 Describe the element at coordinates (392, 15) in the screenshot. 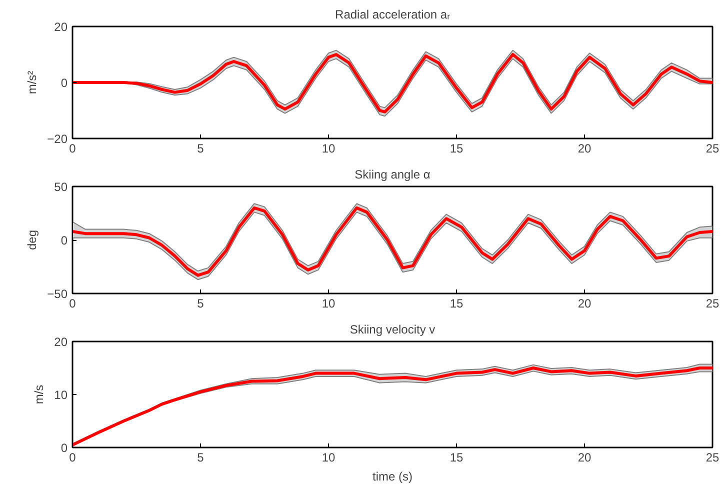

I see `chart-title: Radial acceleration aᵣ` at that location.